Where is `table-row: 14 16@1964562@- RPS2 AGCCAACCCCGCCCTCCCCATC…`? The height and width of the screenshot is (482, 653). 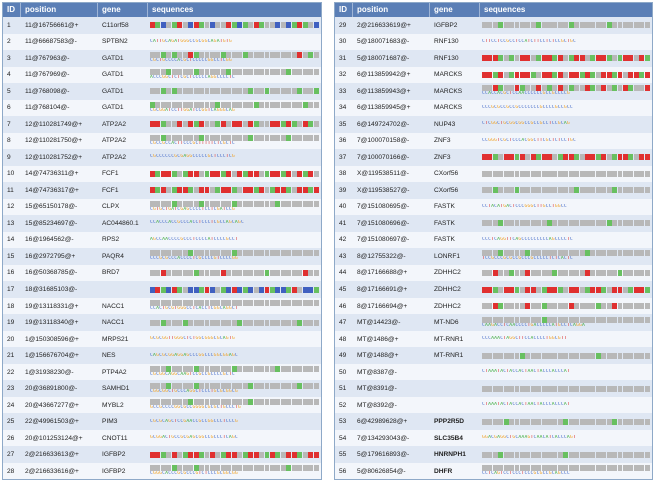
table-row: 14 16@1964562@- RPS2 AGCCAACCCCGCCCTCCCCATC… is located at coordinates (162, 240).